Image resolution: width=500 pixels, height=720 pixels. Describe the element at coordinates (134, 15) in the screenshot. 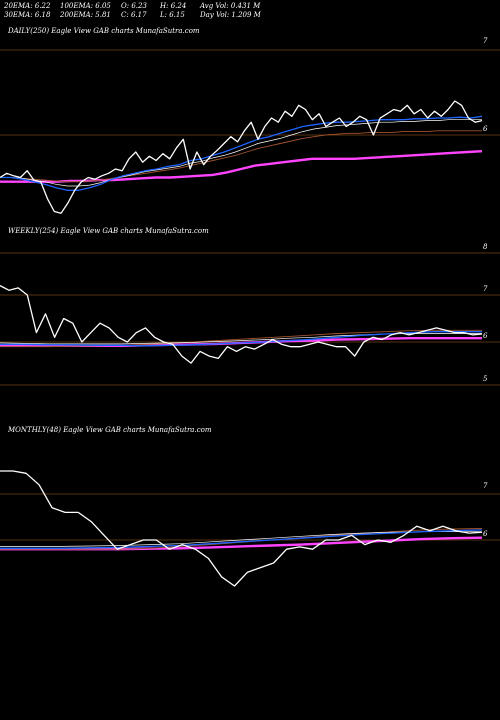

I see `stat-close: C: 6.17` at that location.